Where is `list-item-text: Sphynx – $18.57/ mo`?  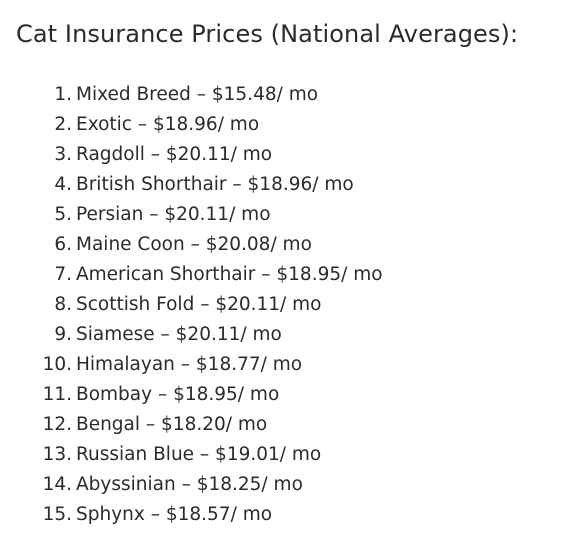
list-item-text: Sphynx – $18.57/ mo is located at coordinates (174, 514).